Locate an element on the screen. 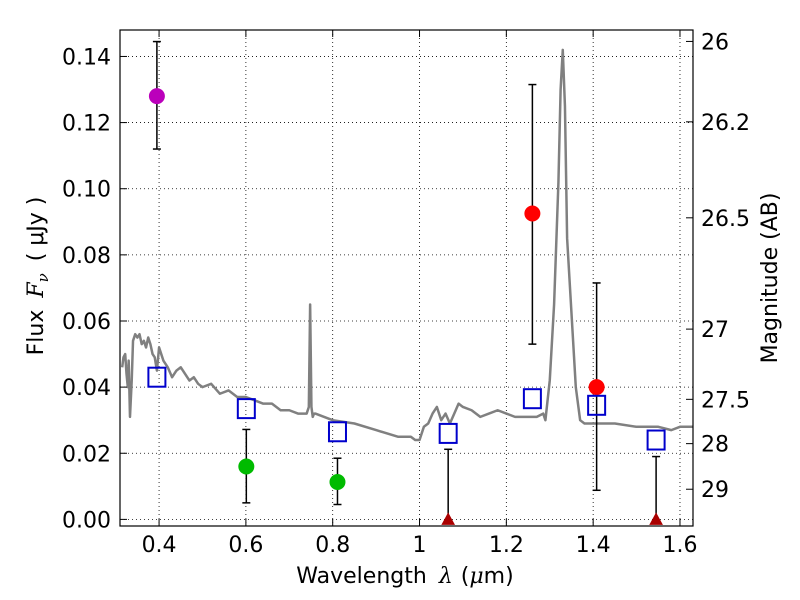 The height and width of the screenshot is (600, 800). x-tick-label: 1.4 is located at coordinates (593, 545).